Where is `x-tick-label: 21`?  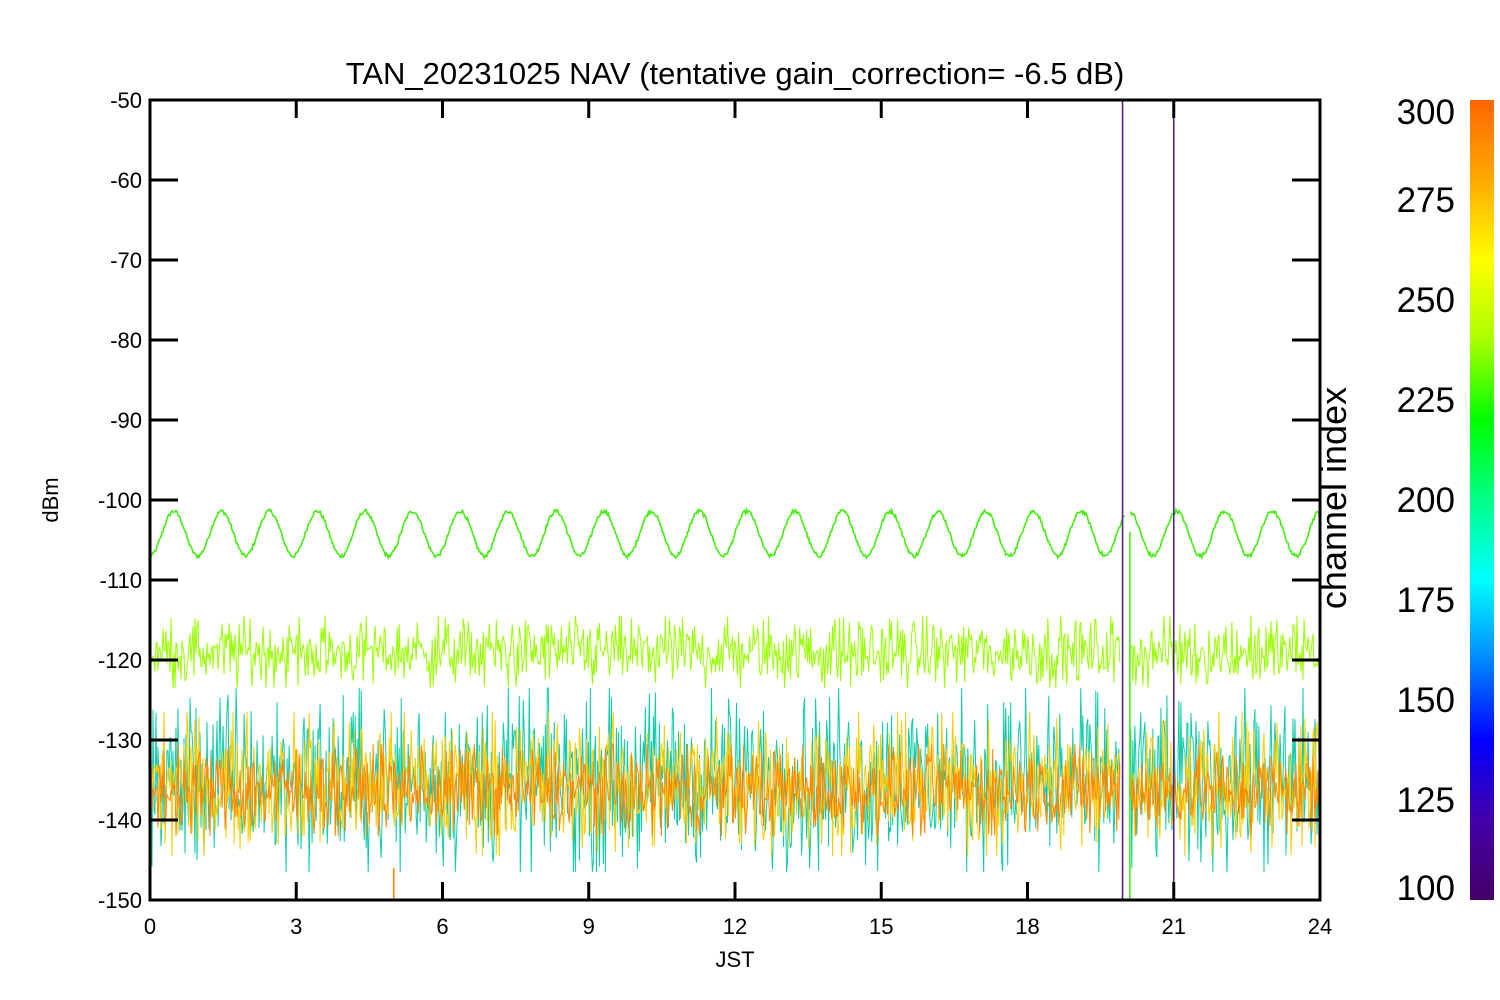
x-tick-label: 21 is located at coordinates (1174, 926).